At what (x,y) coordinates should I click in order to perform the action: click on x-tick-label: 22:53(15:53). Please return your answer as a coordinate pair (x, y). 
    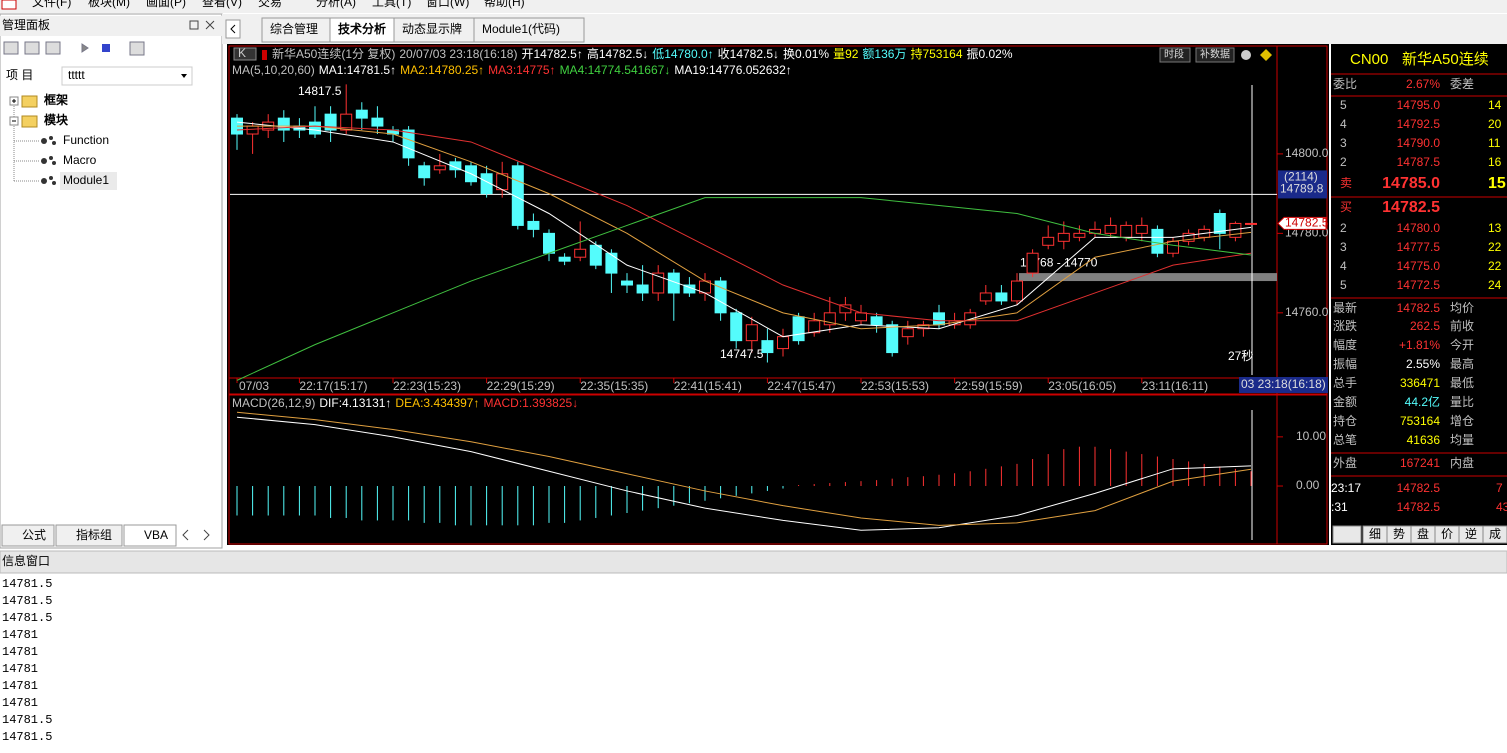
    Looking at the image, I should click on (895, 386).